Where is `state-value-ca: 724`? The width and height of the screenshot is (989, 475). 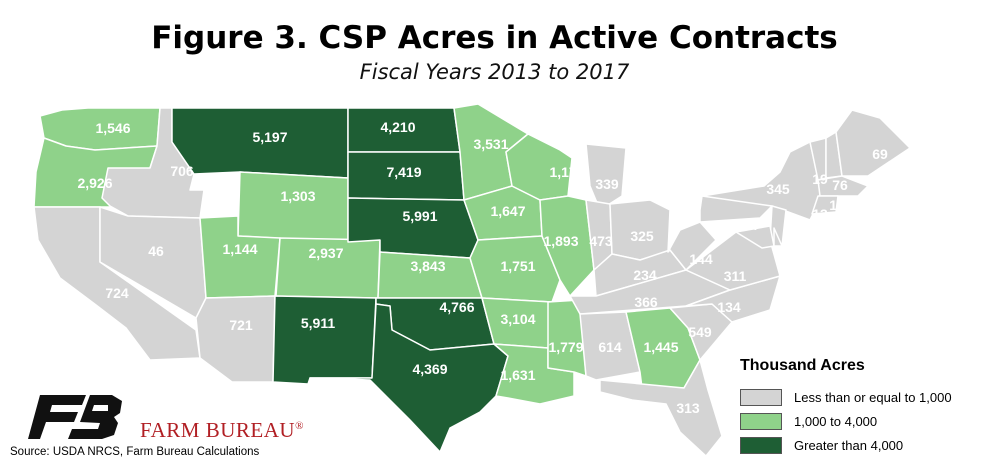
state-value-ca: 724 is located at coordinates (117, 293).